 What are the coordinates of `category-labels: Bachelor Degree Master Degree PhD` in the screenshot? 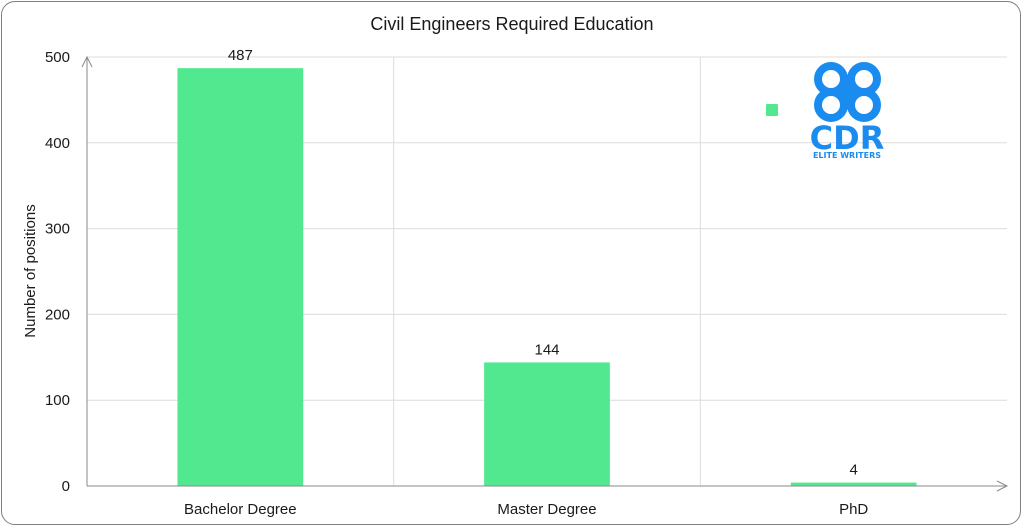 It's located at (526, 509).